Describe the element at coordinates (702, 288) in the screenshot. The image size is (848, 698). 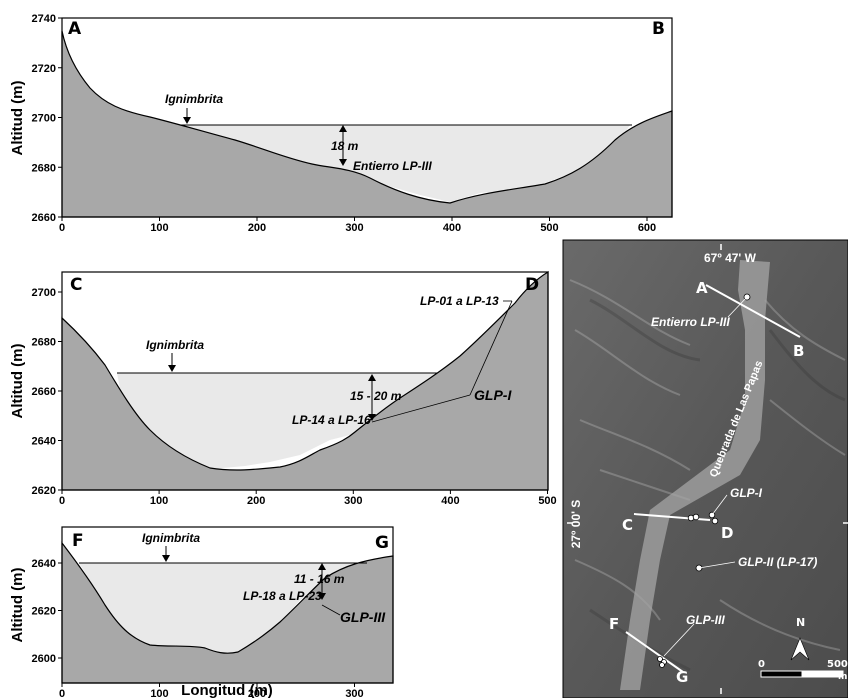
I see `map-point-a: A` at that location.